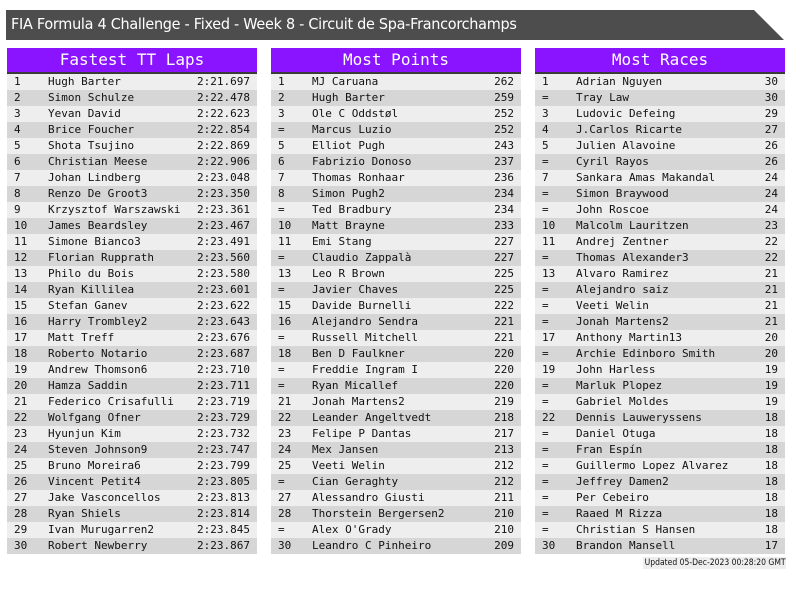 The height and width of the screenshot is (600, 800). I want to click on value-cell: 2:22.623, so click(223, 113).